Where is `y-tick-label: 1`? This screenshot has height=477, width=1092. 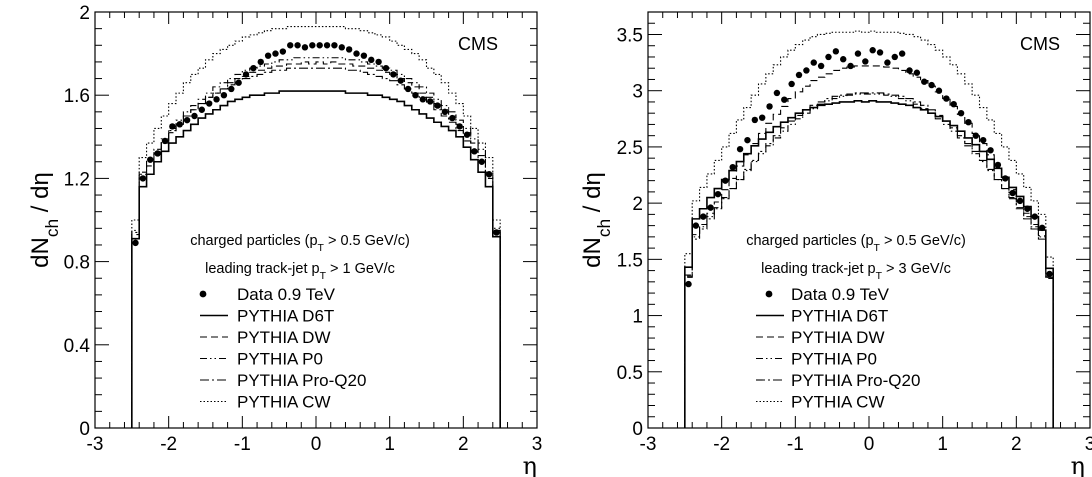
y-tick-label: 1 is located at coordinates (637, 317).